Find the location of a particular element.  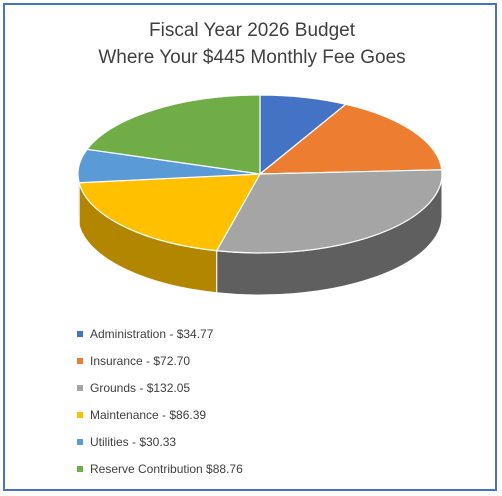

legend-item-1: Insurance - $72.70 is located at coordinates (160, 360).